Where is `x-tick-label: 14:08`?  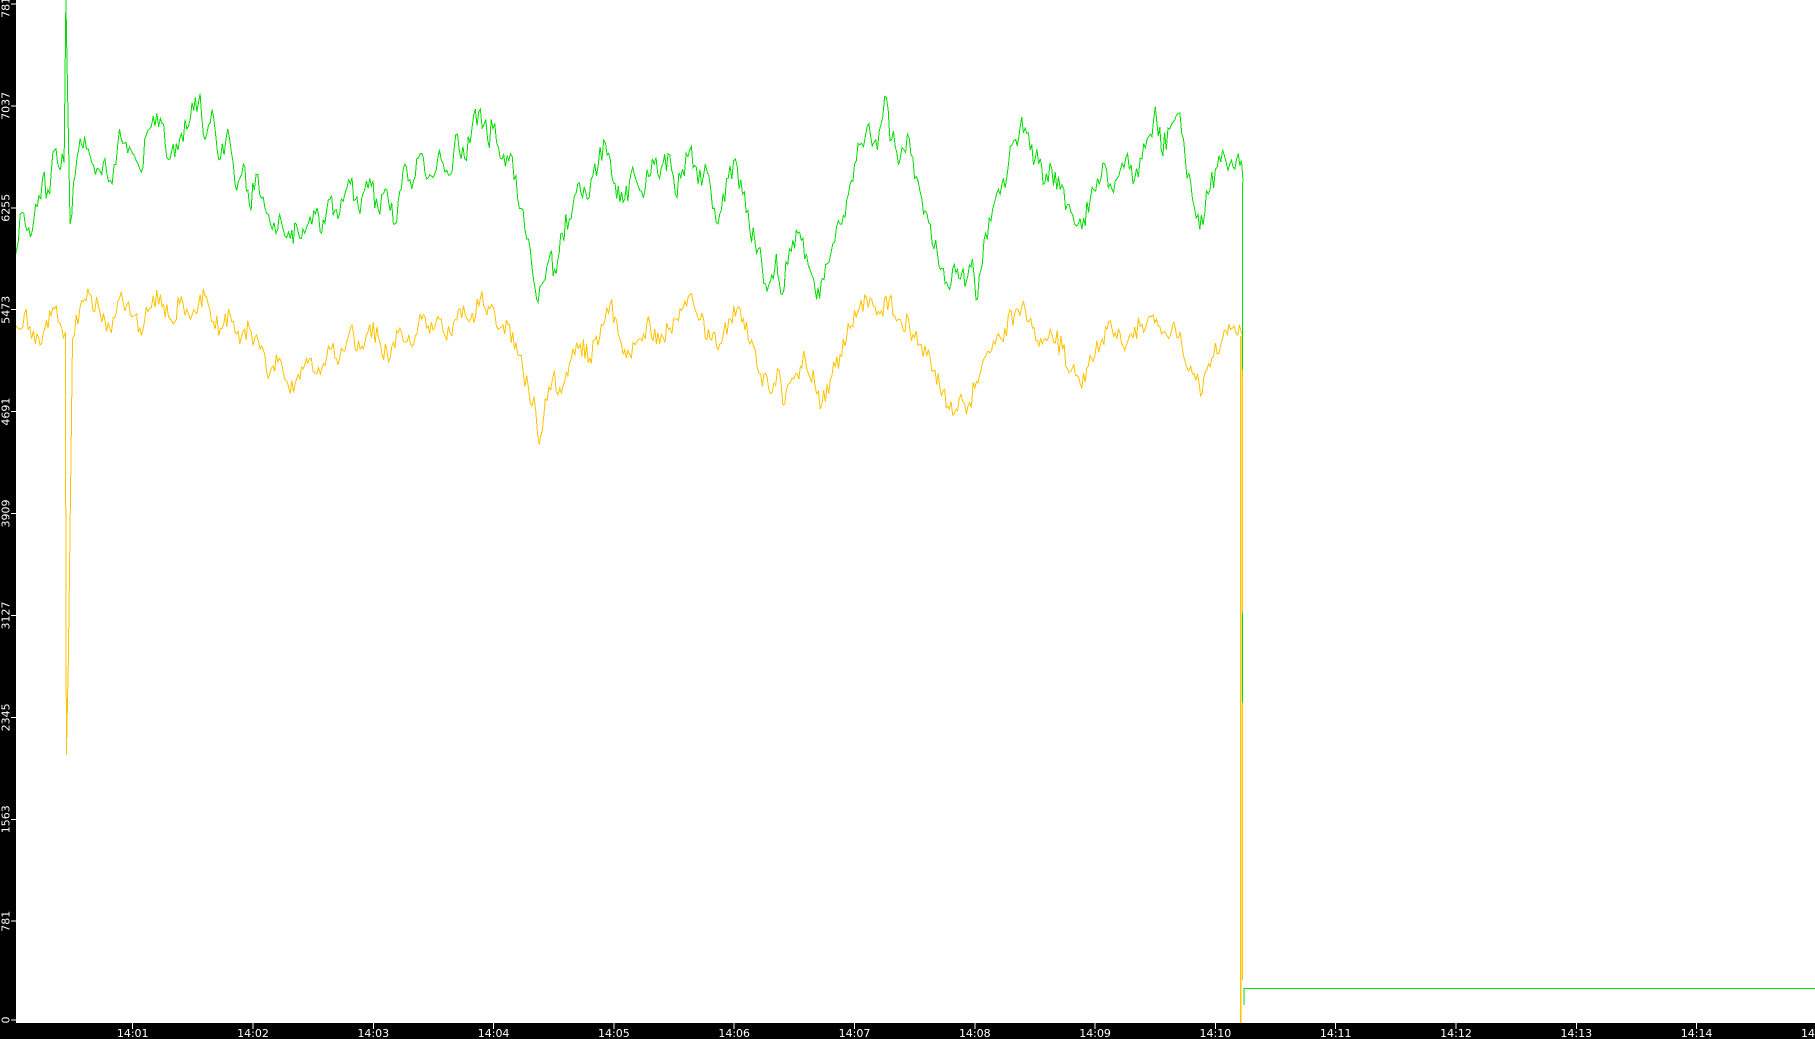
x-tick-label: 14:08 is located at coordinates (975, 1033).